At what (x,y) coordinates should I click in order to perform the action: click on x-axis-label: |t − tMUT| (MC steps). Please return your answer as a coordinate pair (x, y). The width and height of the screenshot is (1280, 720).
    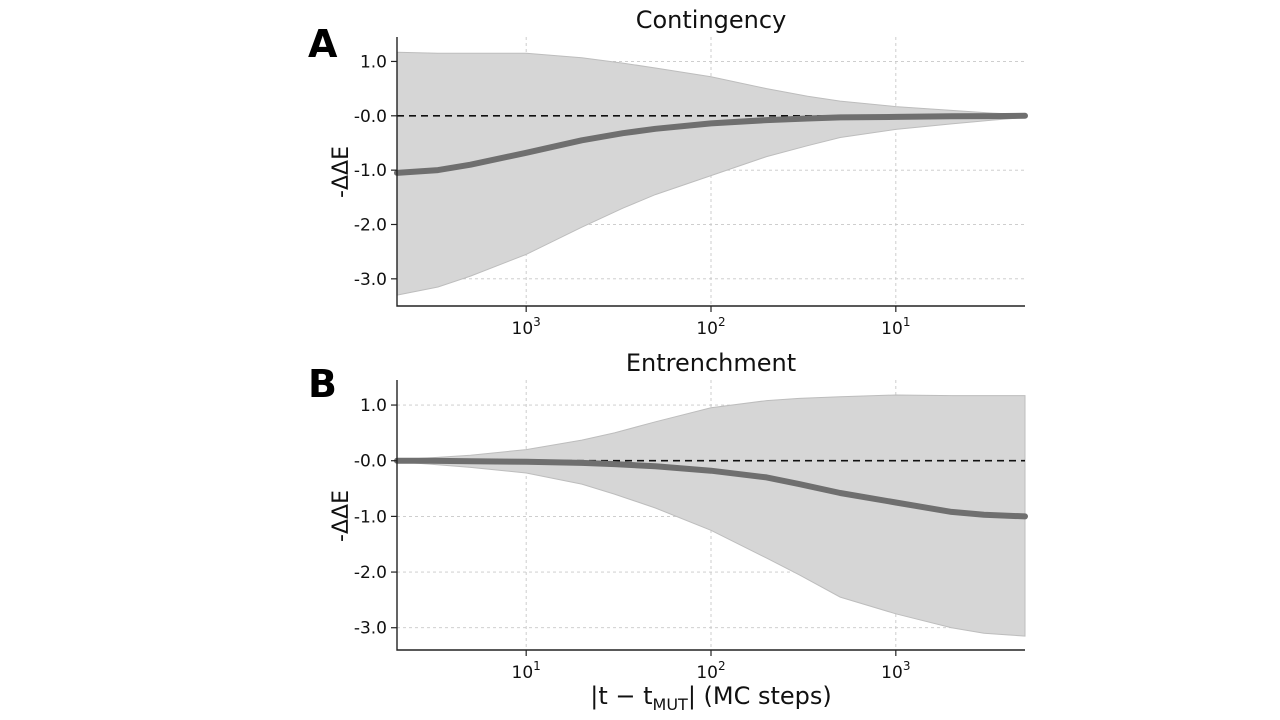
    Looking at the image, I should click on (711, 698).